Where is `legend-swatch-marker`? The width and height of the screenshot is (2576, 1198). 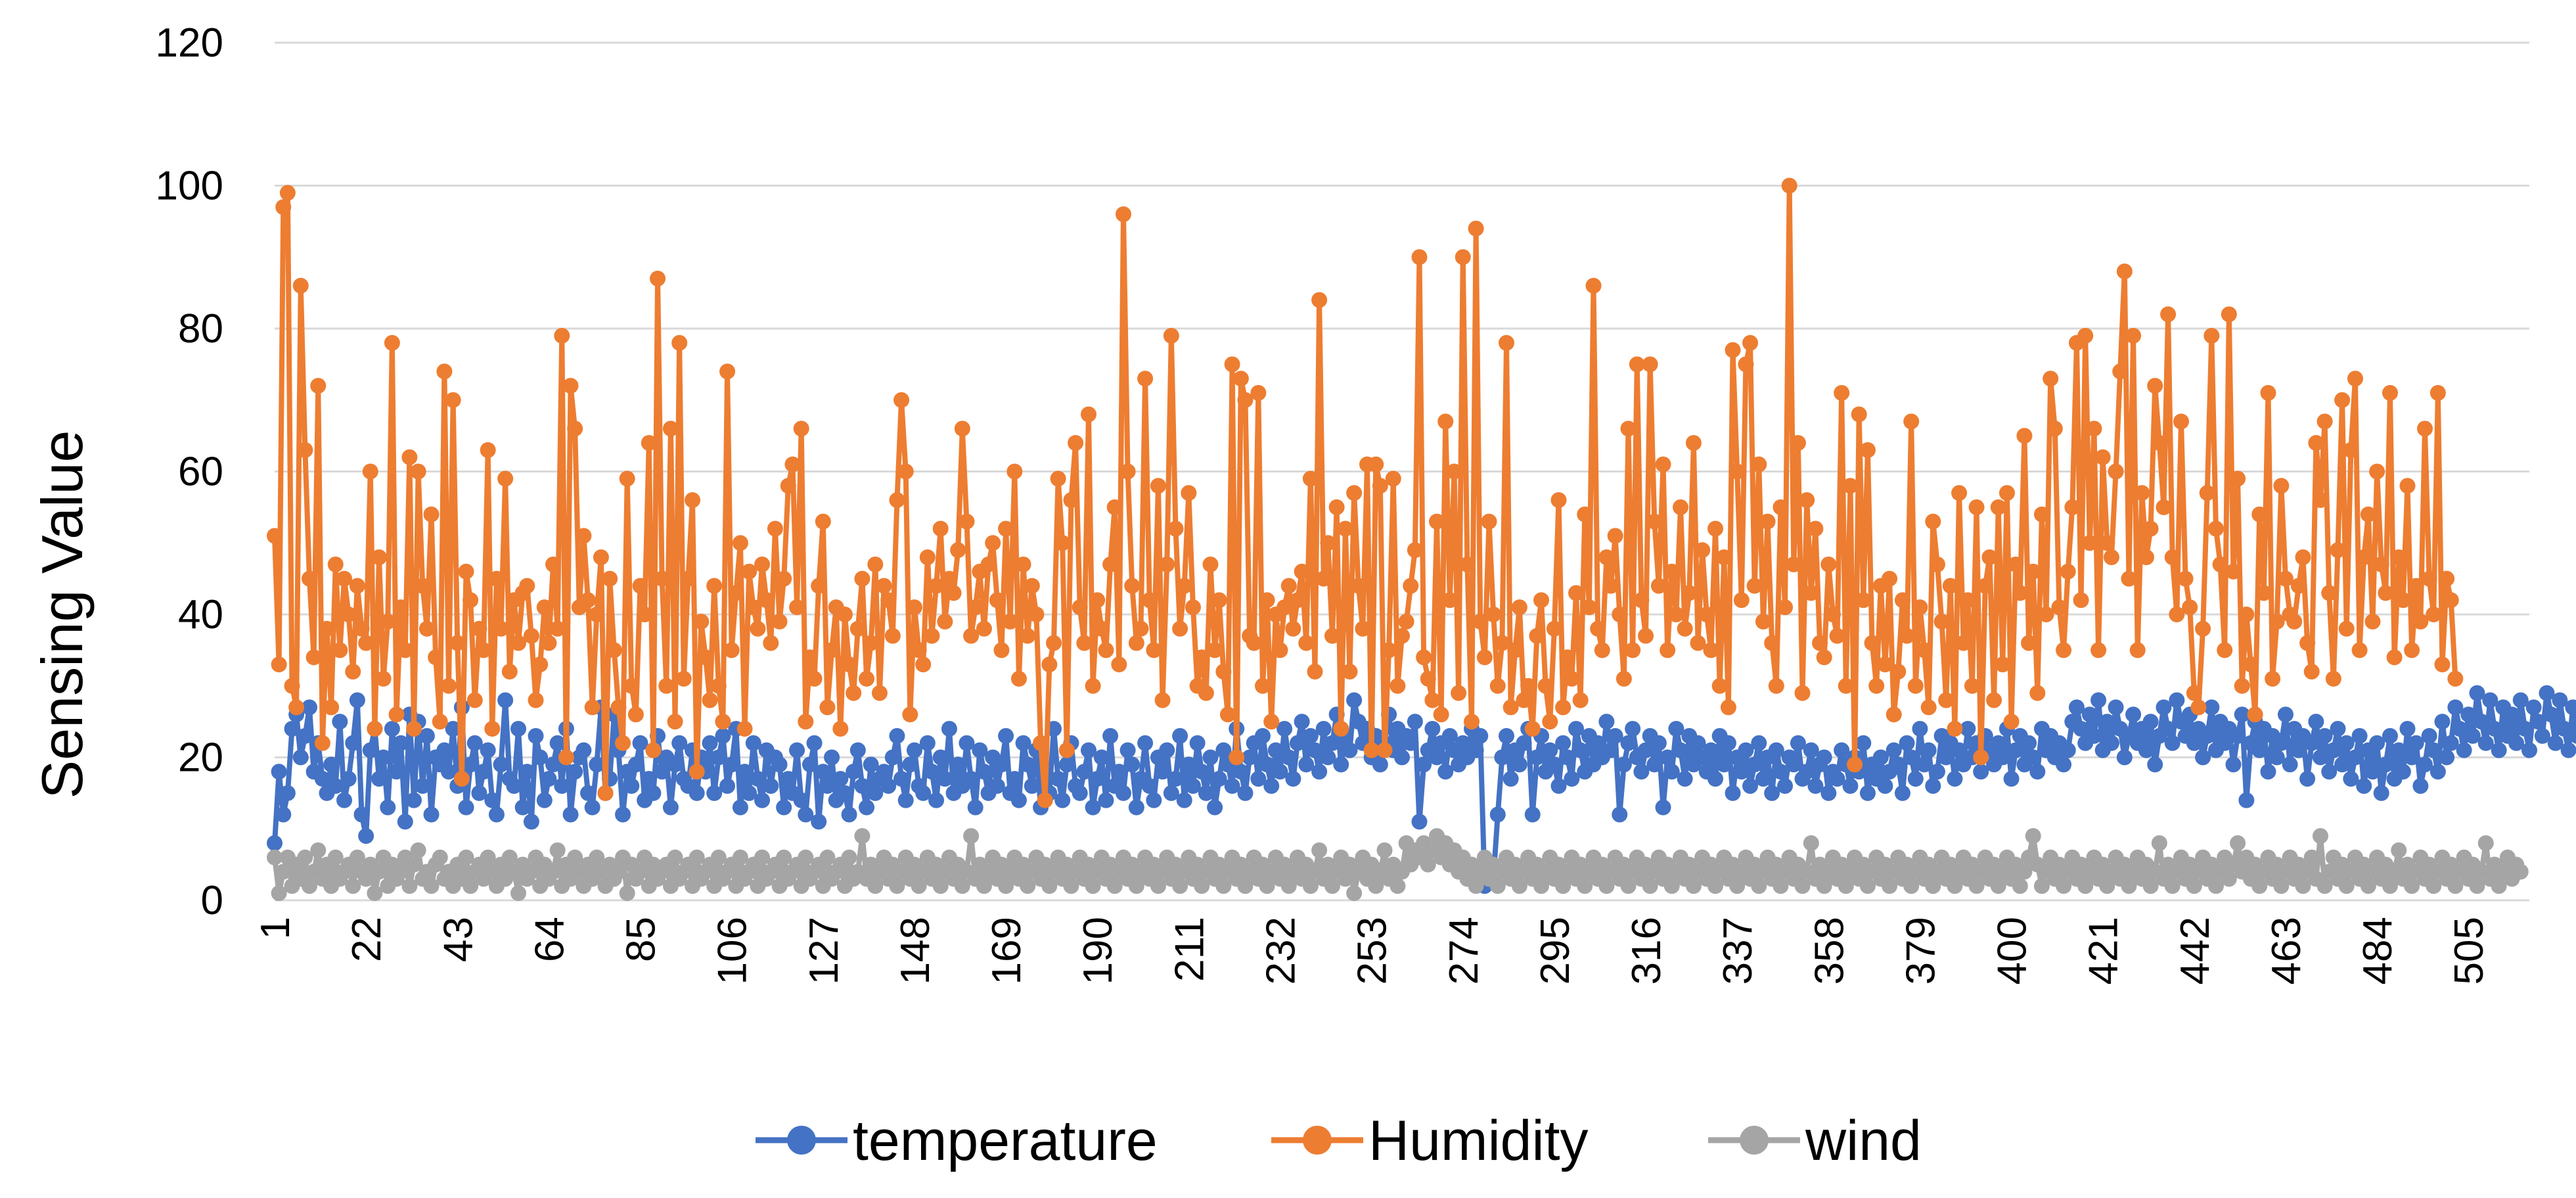
legend-swatch-marker is located at coordinates (801, 1140).